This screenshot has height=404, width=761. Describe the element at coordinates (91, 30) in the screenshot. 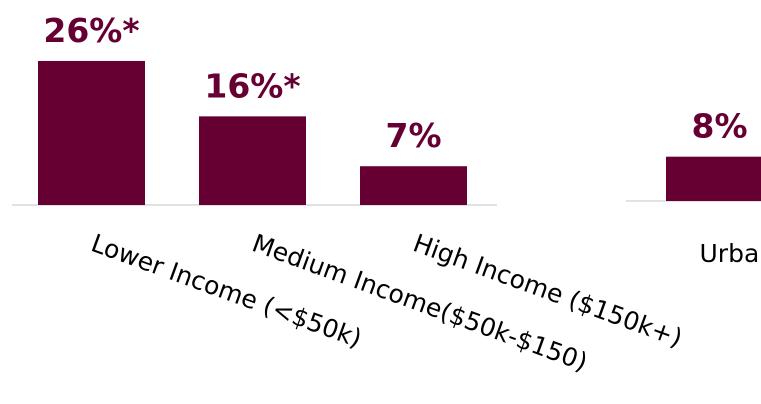

I see `value-label: 26%*` at that location.